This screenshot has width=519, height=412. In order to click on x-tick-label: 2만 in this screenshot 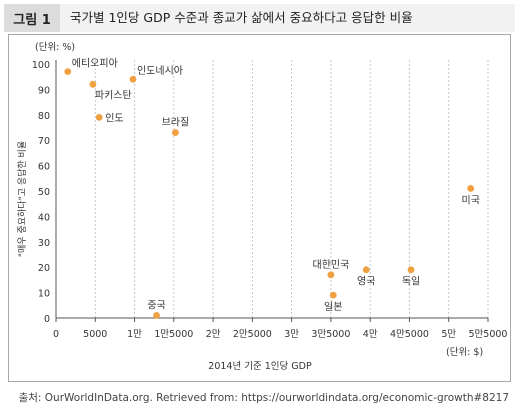, I will do `click(213, 334)`.